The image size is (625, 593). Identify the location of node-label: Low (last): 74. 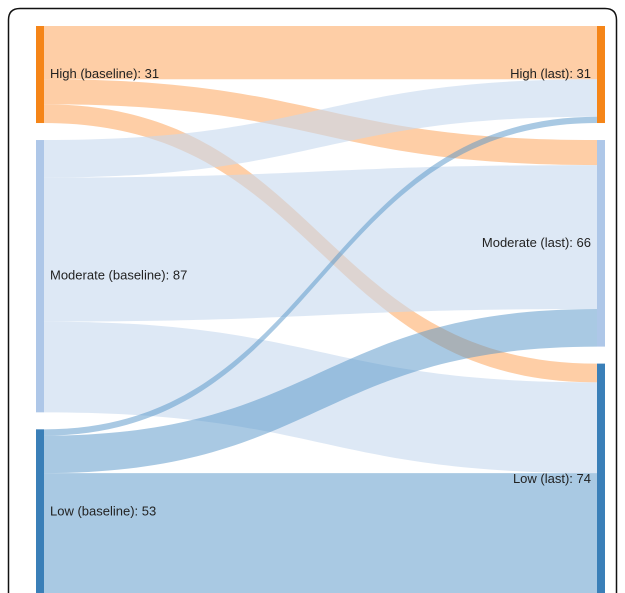
(552, 478).